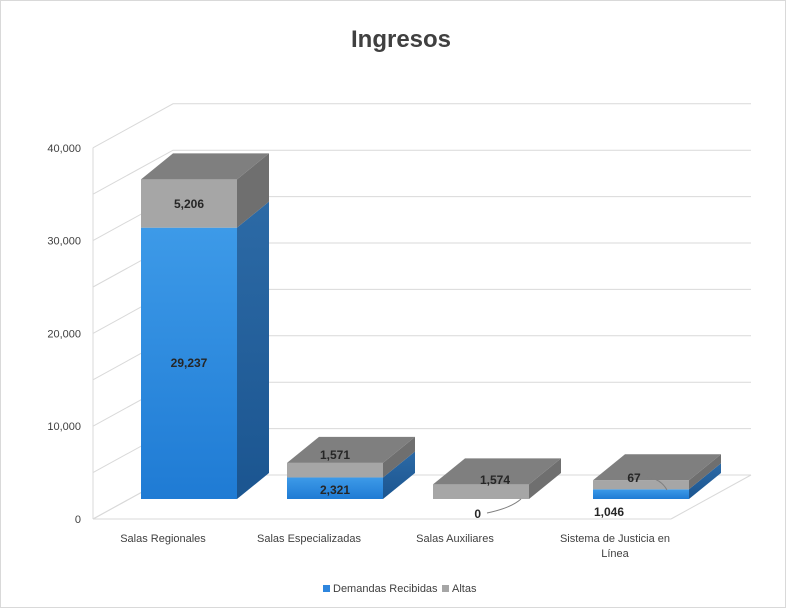  What do you see at coordinates (401, 39) in the screenshot?
I see `chart-title: Ingresos` at bounding box center [401, 39].